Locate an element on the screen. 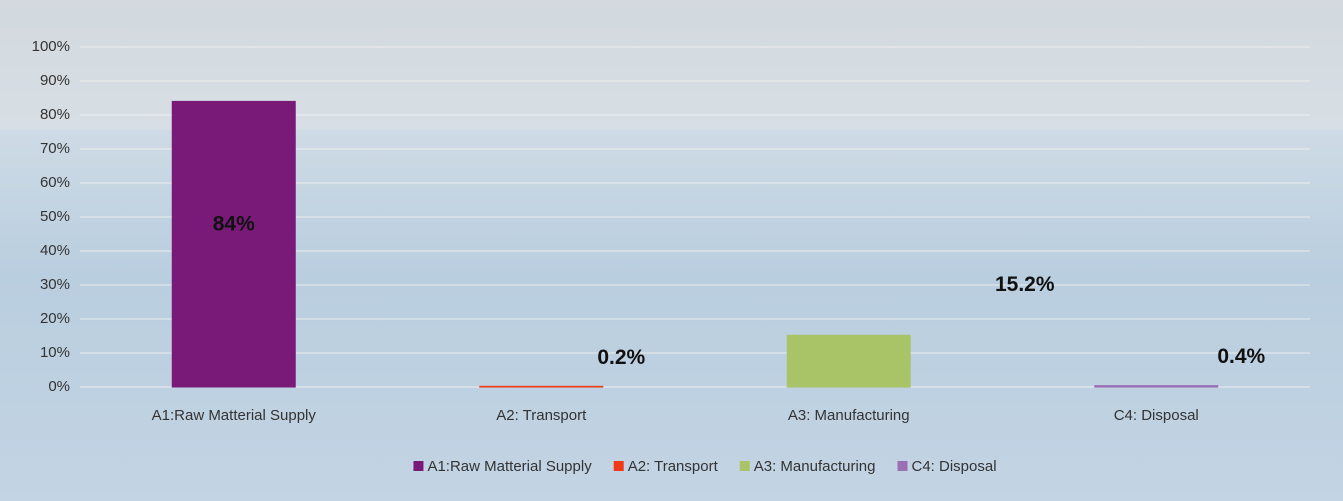 This screenshot has height=501, width=1343. legend-label: A2: Transport is located at coordinates (673, 466).